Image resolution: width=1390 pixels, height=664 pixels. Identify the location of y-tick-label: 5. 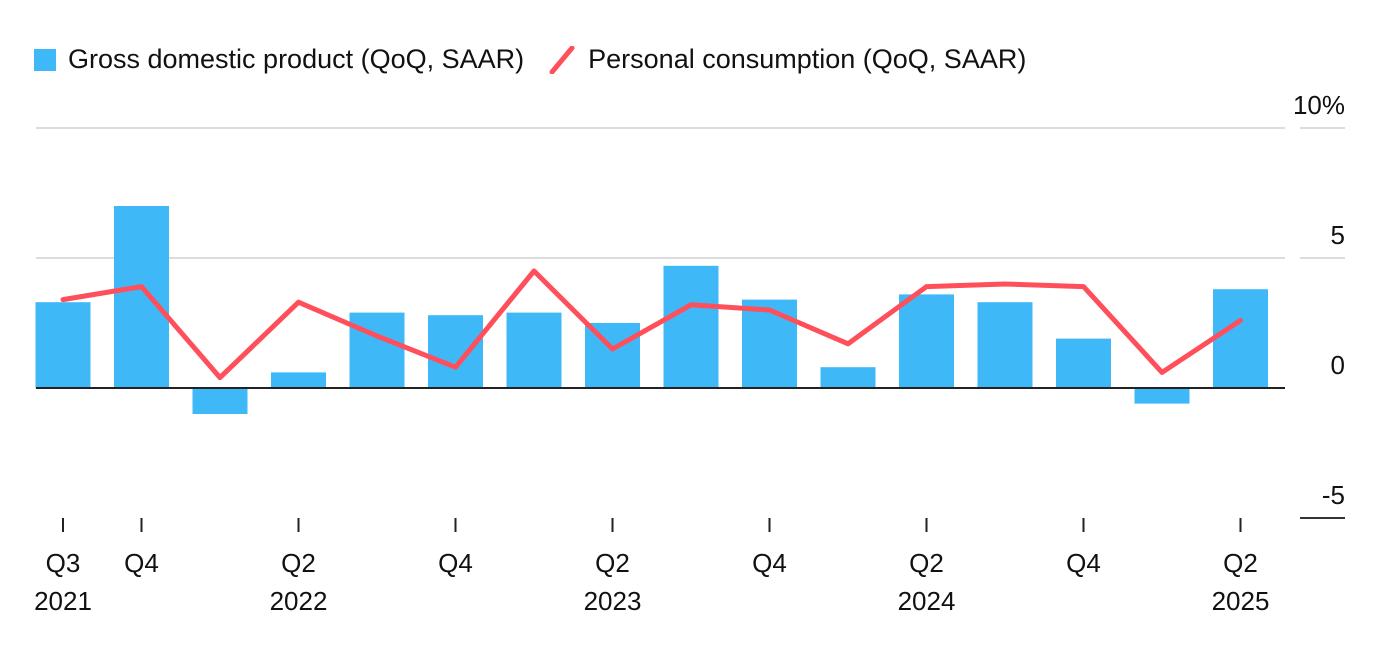
(1338, 235).